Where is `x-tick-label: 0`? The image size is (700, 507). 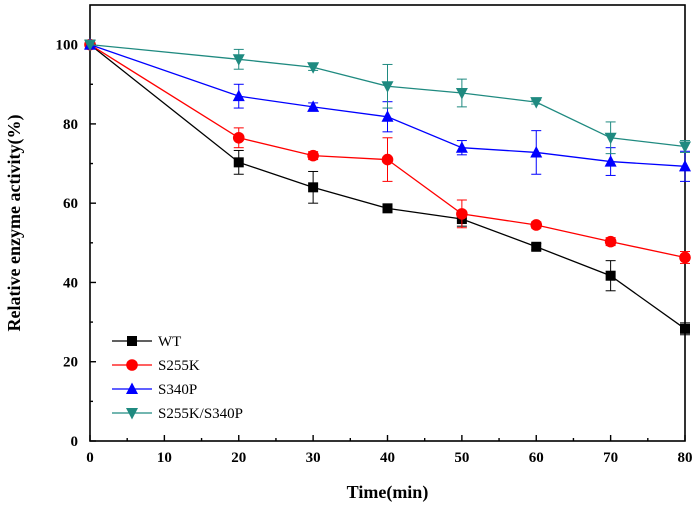 x-tick-label: 0 is located at coordinates (90, 458).